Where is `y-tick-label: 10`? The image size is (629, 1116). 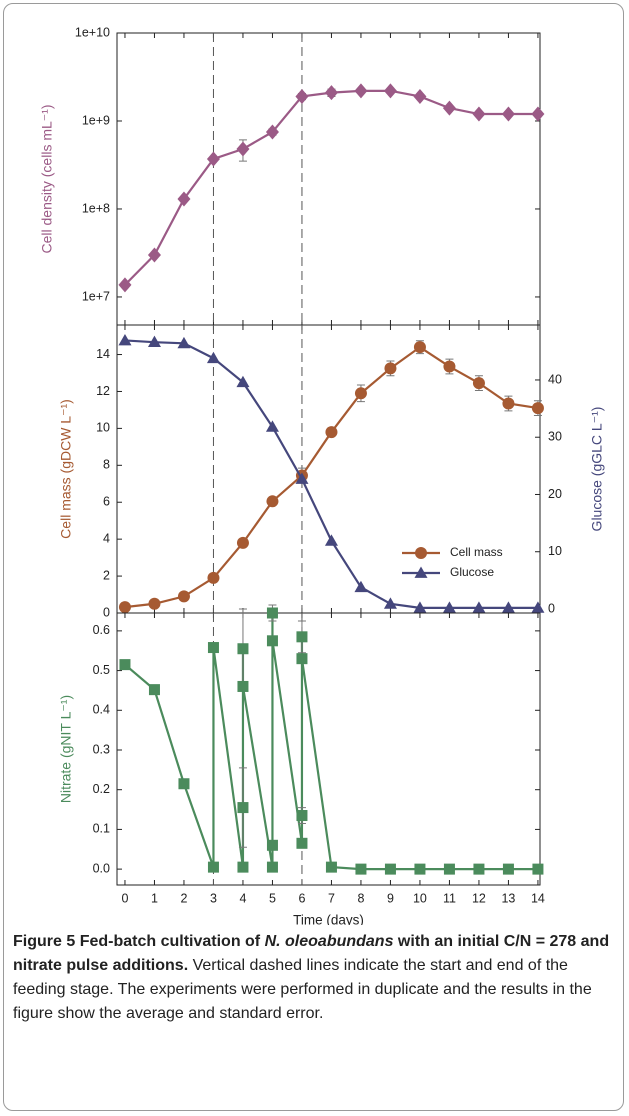 y-tick-label: 10 is located at coordinates (103, 428).